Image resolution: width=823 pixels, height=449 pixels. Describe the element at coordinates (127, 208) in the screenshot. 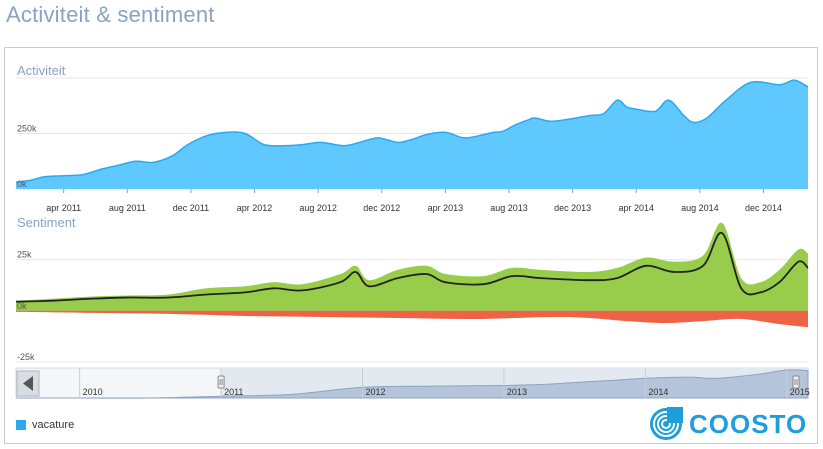

I see `activity-x-tick-label: aug 2011` at that location.